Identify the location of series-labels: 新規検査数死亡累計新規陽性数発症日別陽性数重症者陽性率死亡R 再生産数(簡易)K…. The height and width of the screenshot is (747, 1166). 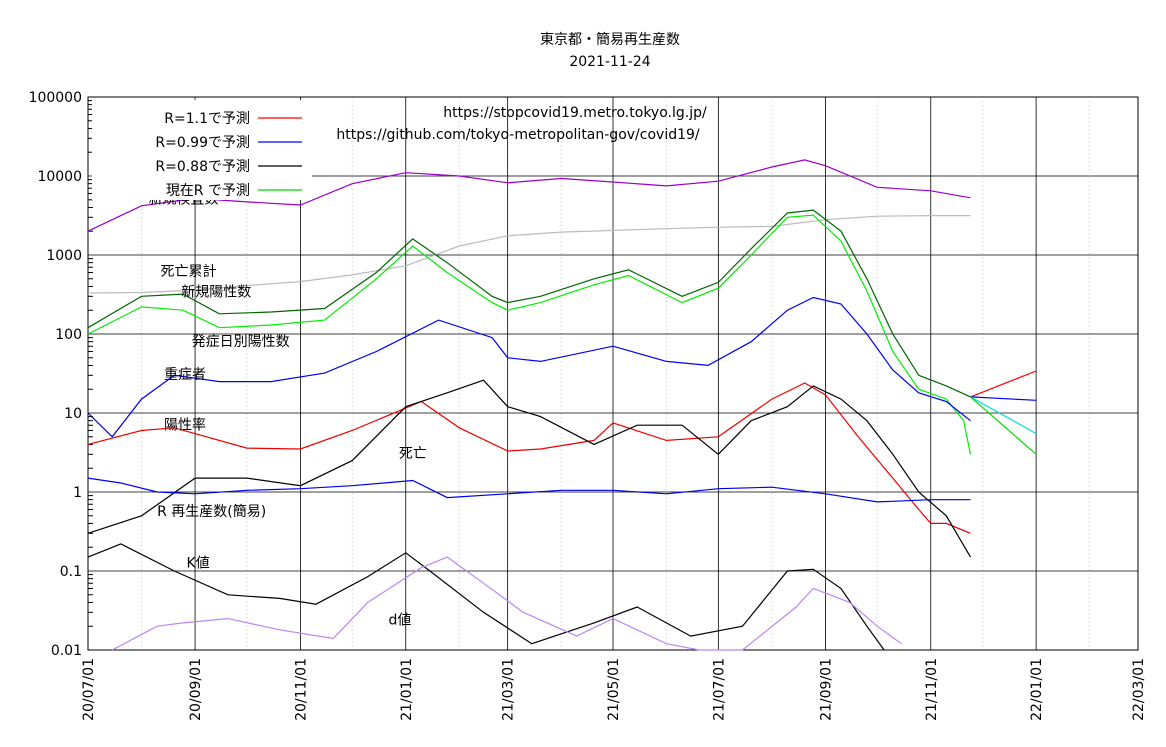
(287, 409).